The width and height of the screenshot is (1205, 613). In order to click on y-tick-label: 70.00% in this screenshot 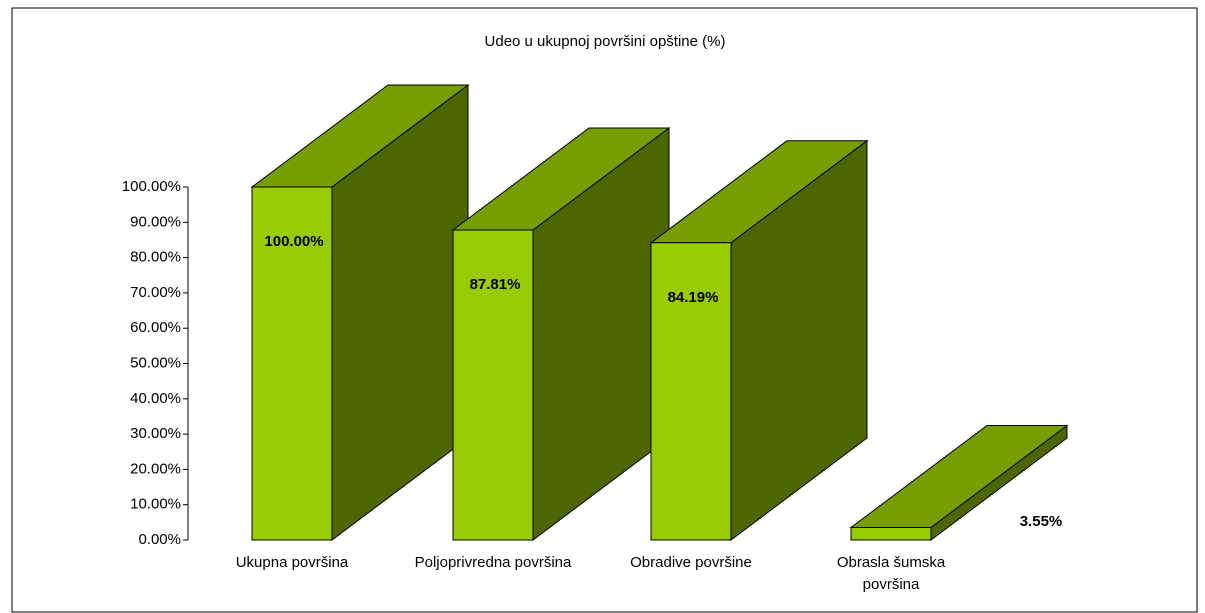, I will do `click(155, 292)`.